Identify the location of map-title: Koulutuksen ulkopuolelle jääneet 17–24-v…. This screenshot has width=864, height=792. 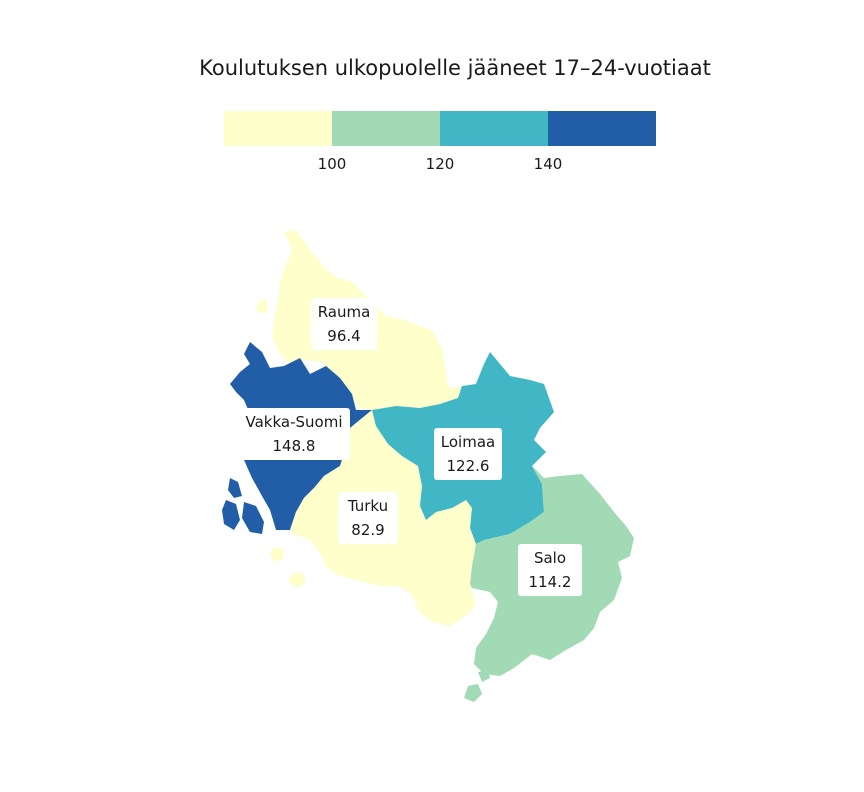
(455, 68).